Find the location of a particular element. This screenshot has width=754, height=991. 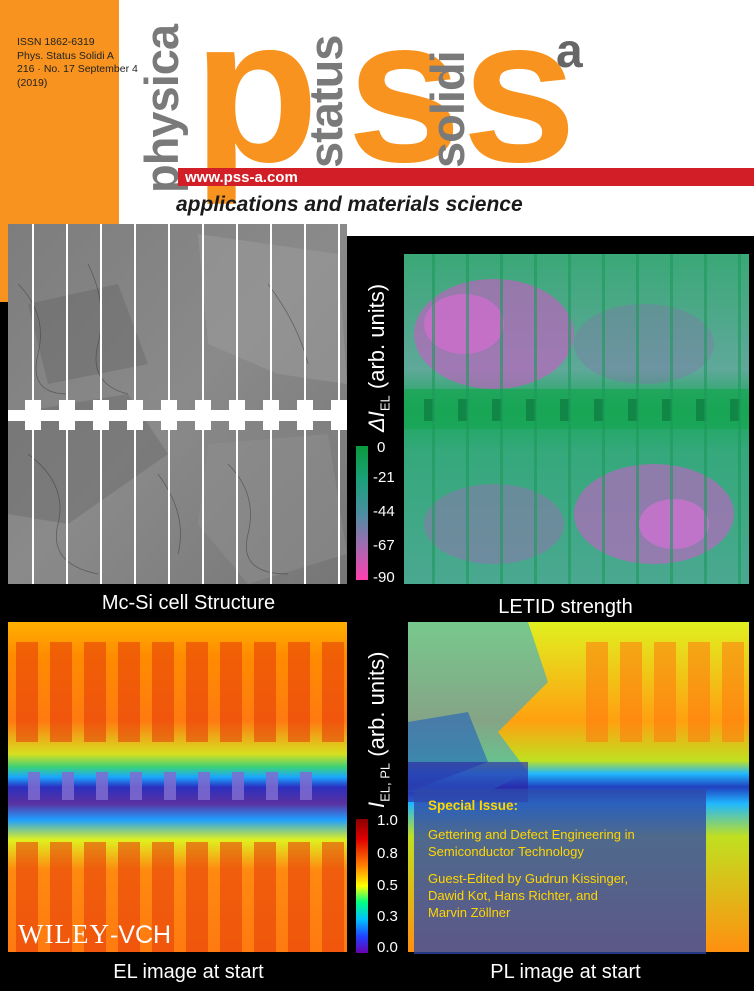

colorbar-top-tick-0: 0 is located at coordinates (381, 447).